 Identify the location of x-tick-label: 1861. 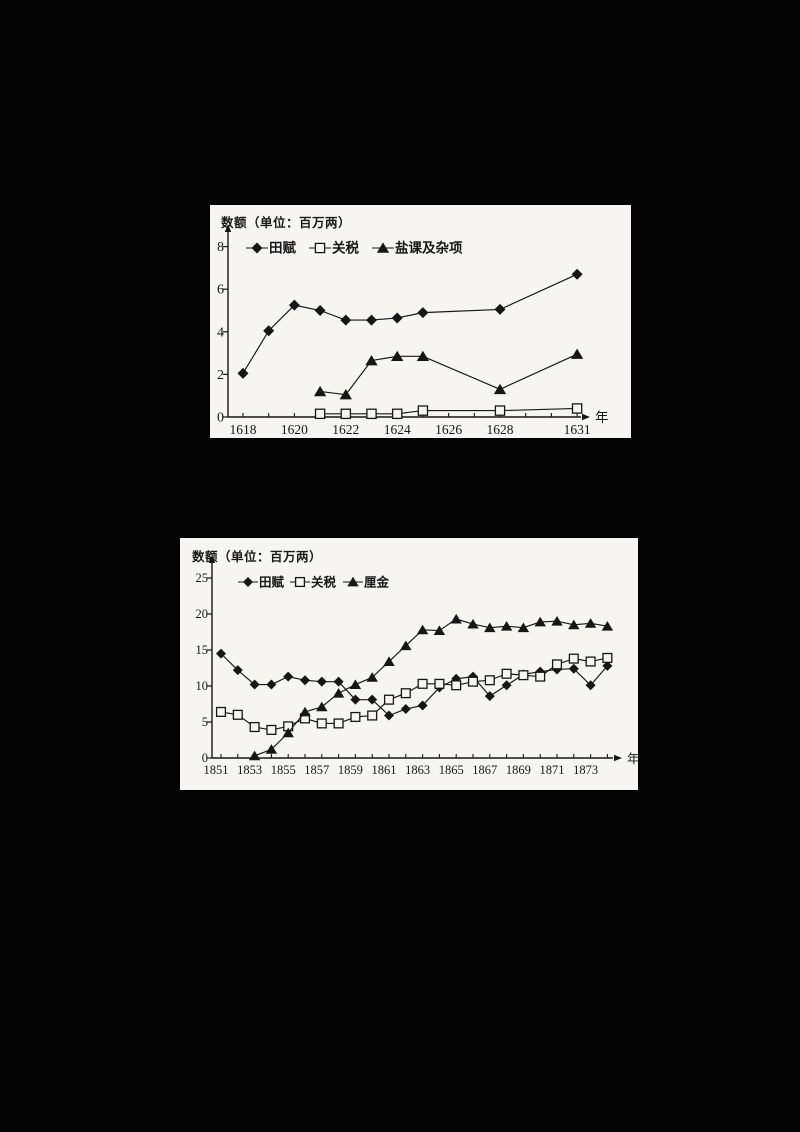
(384, 770).